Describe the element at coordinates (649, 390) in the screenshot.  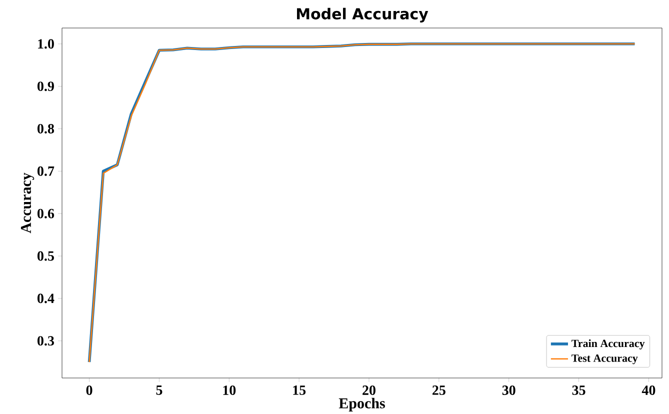
I see `x-tick-label: 40` at that location.